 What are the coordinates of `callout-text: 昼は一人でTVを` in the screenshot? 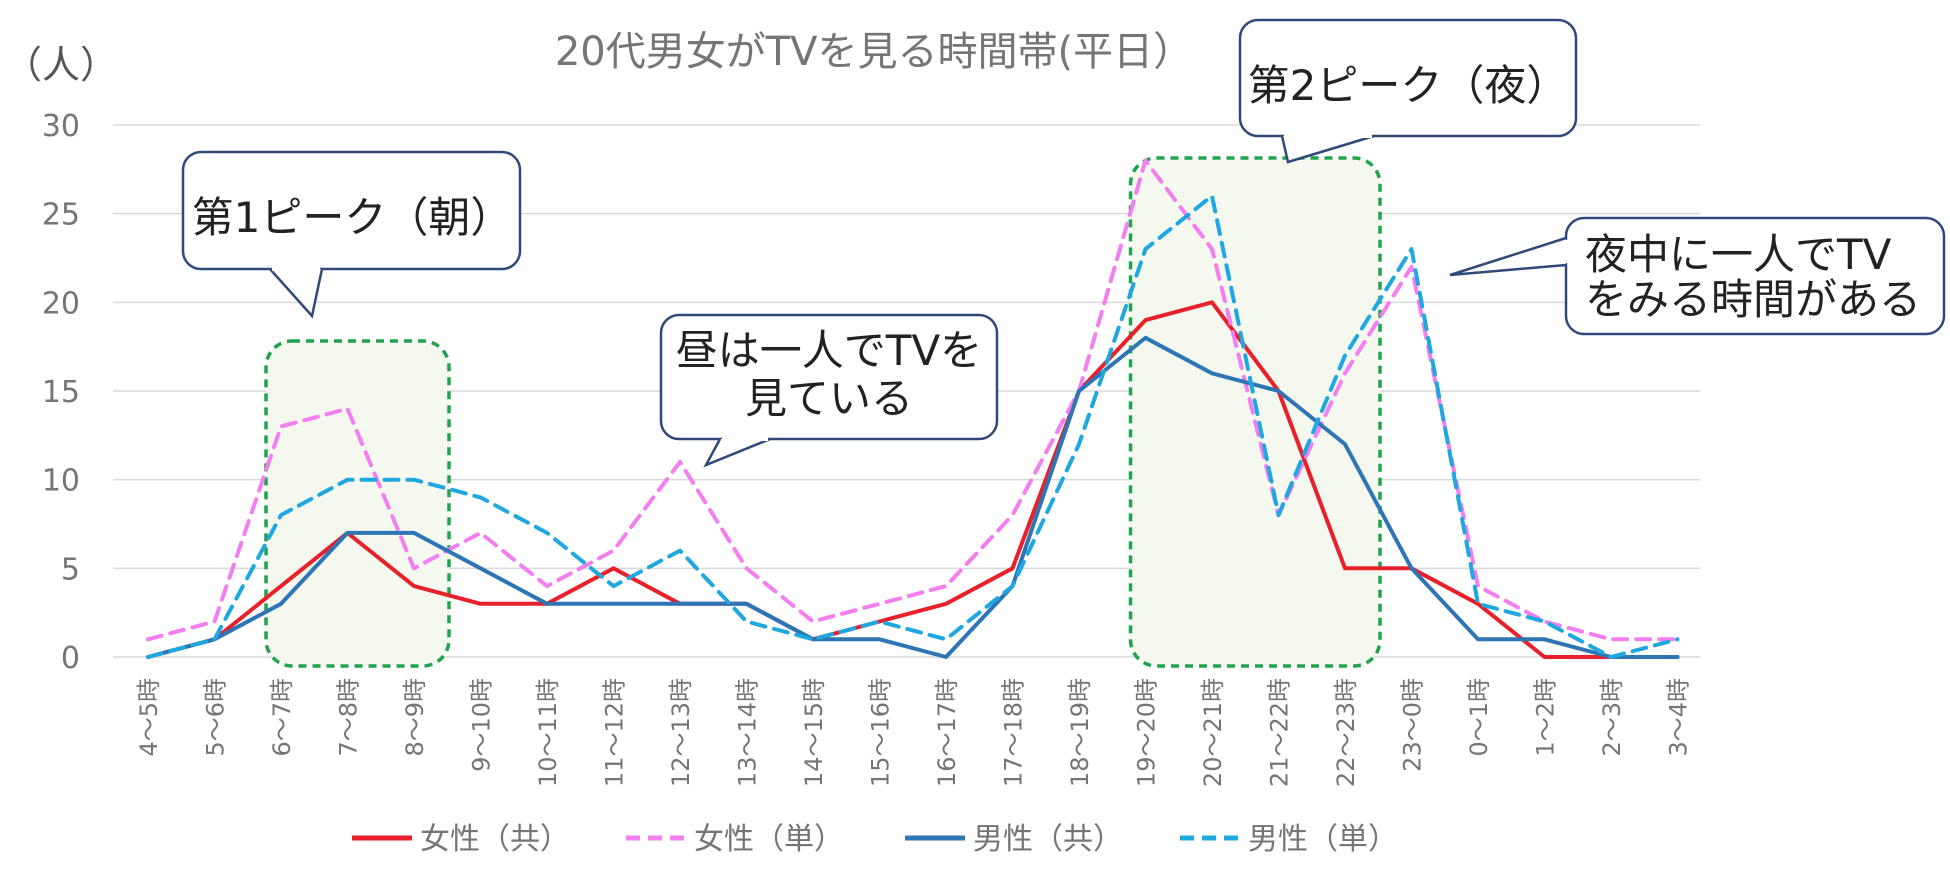 It's located at (829, 350).